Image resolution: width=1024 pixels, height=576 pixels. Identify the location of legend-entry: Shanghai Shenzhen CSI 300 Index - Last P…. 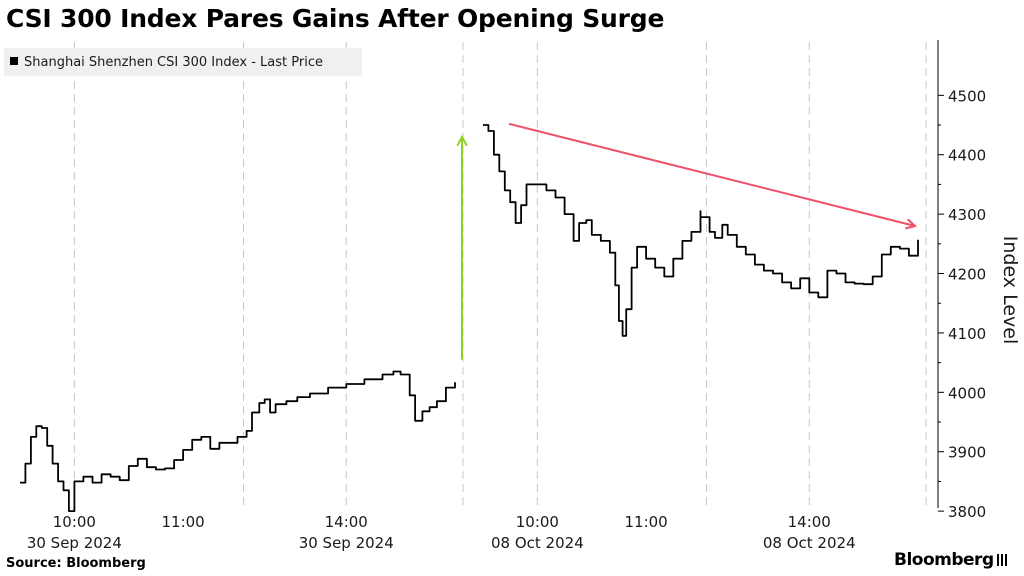
(173, 62).